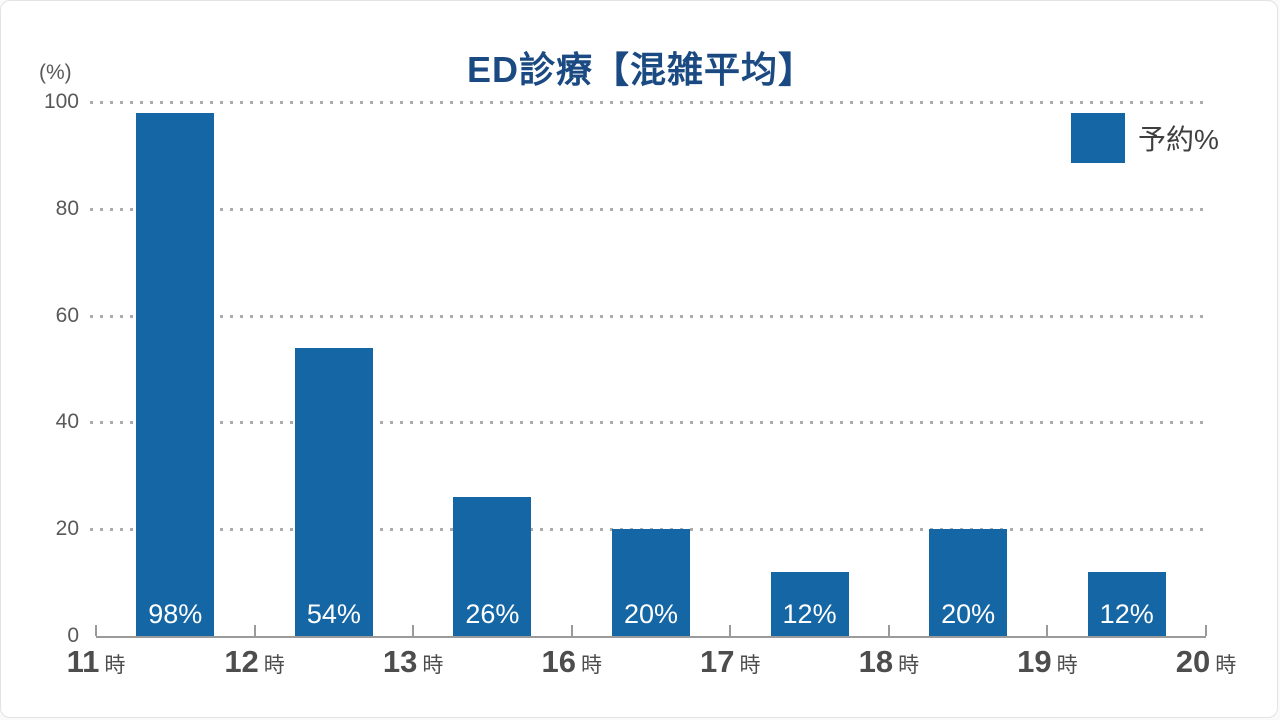 Image resolution: width=1280 pixels, height=720 pixels. What do you see at coordinates (640, 69) in the screenshot?
I see `chart-title: ED診療【混雑平均】` at bounding box center [640, 69].